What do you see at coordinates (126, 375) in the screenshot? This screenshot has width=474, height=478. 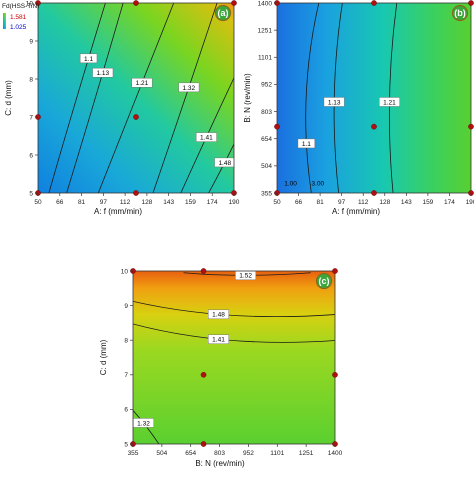 I see `y-tick-label: 7` at bounding box center [126, 375].